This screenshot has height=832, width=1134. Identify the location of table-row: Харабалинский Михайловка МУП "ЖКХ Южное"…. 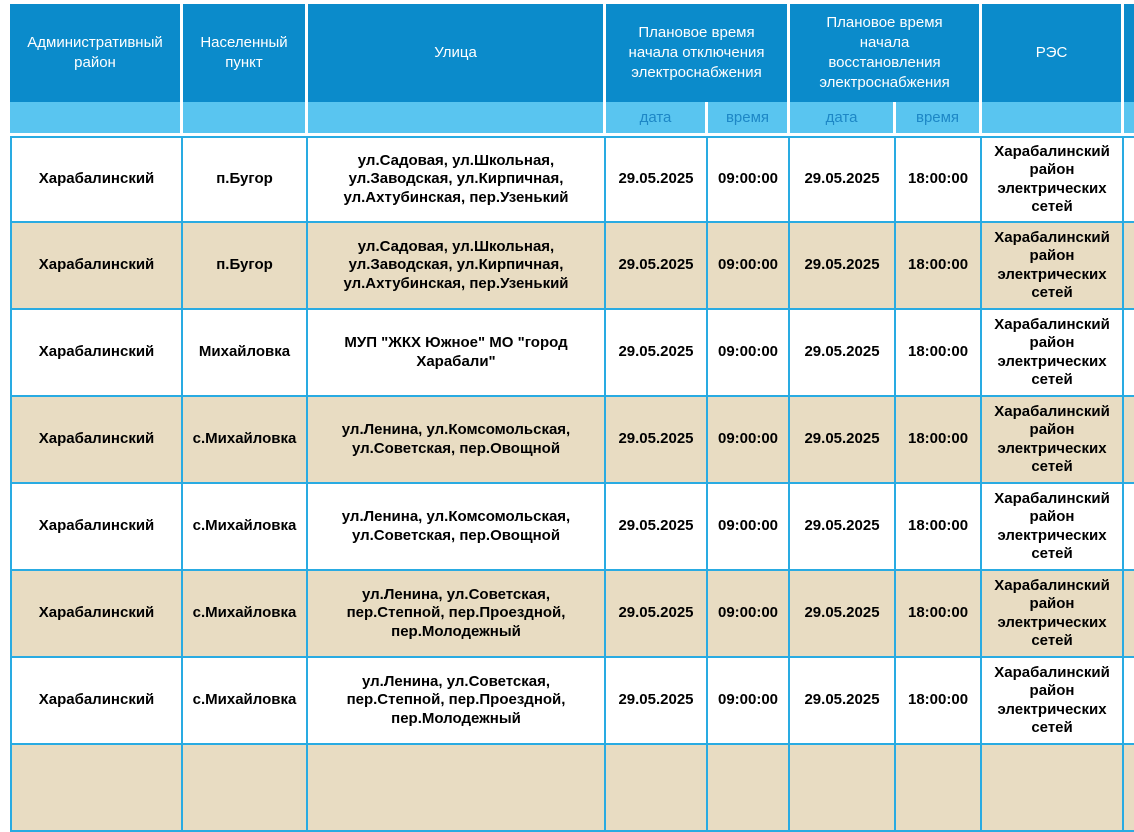
(572, 353).